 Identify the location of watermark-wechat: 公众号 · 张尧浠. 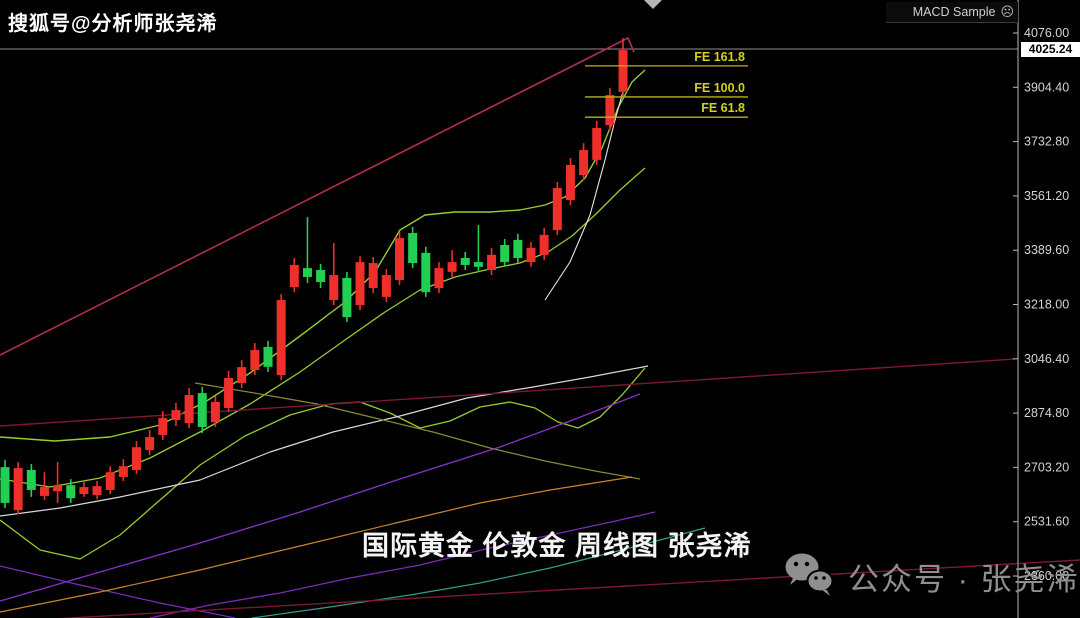
(932, 576).